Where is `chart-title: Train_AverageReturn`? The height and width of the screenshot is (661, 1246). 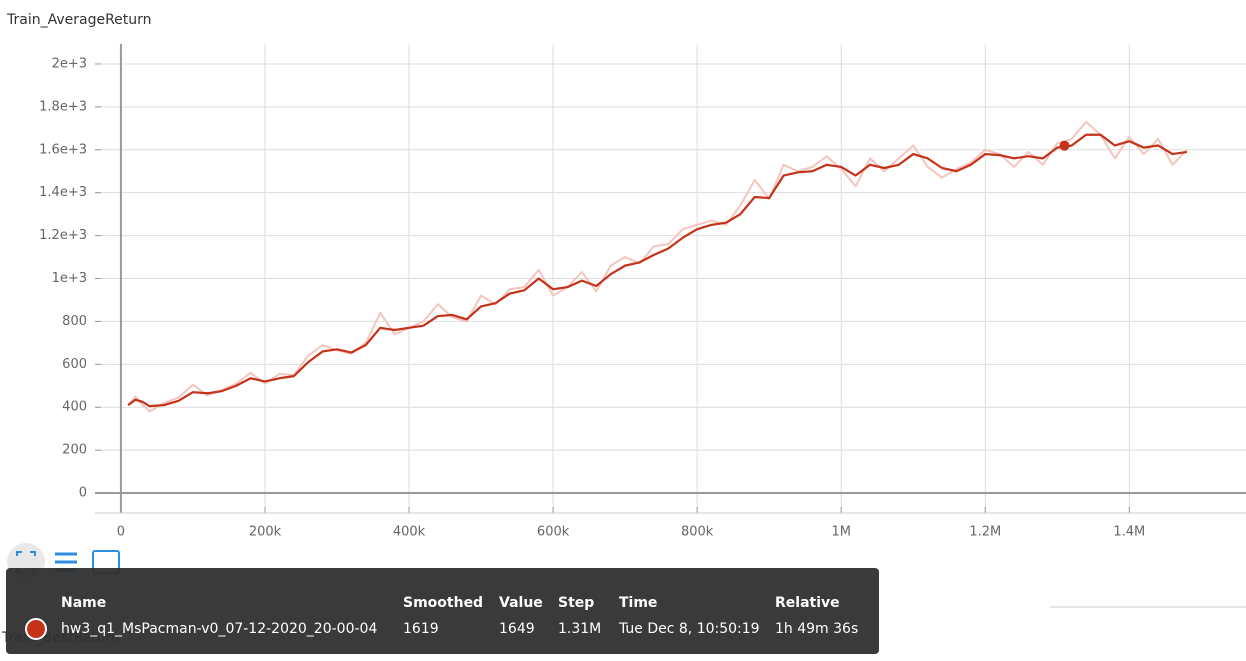
chart-title: Train_AverageReturn is located at coordinates (79, 20).